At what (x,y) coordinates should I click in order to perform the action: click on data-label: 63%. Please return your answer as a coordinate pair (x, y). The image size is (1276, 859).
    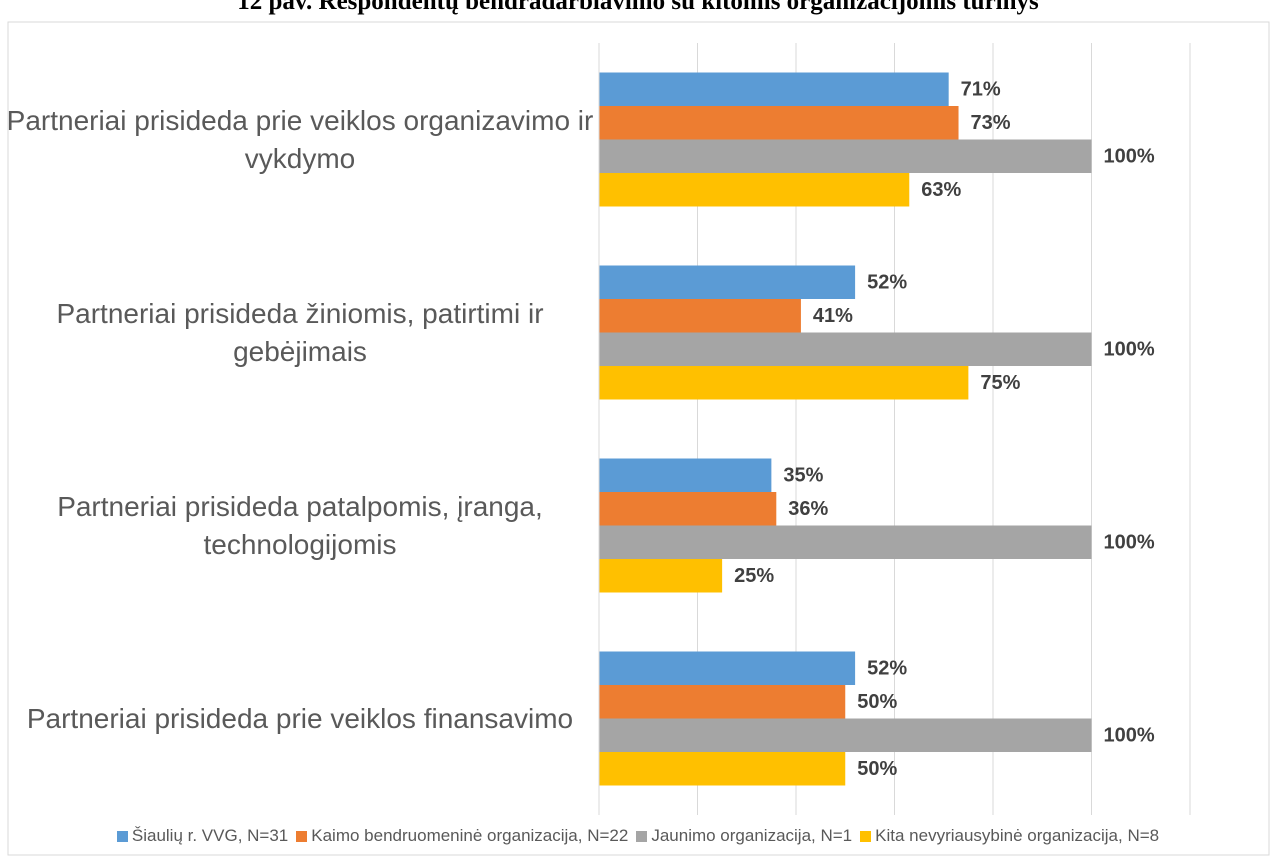
    Looking at the image, I should click on (941, 190).